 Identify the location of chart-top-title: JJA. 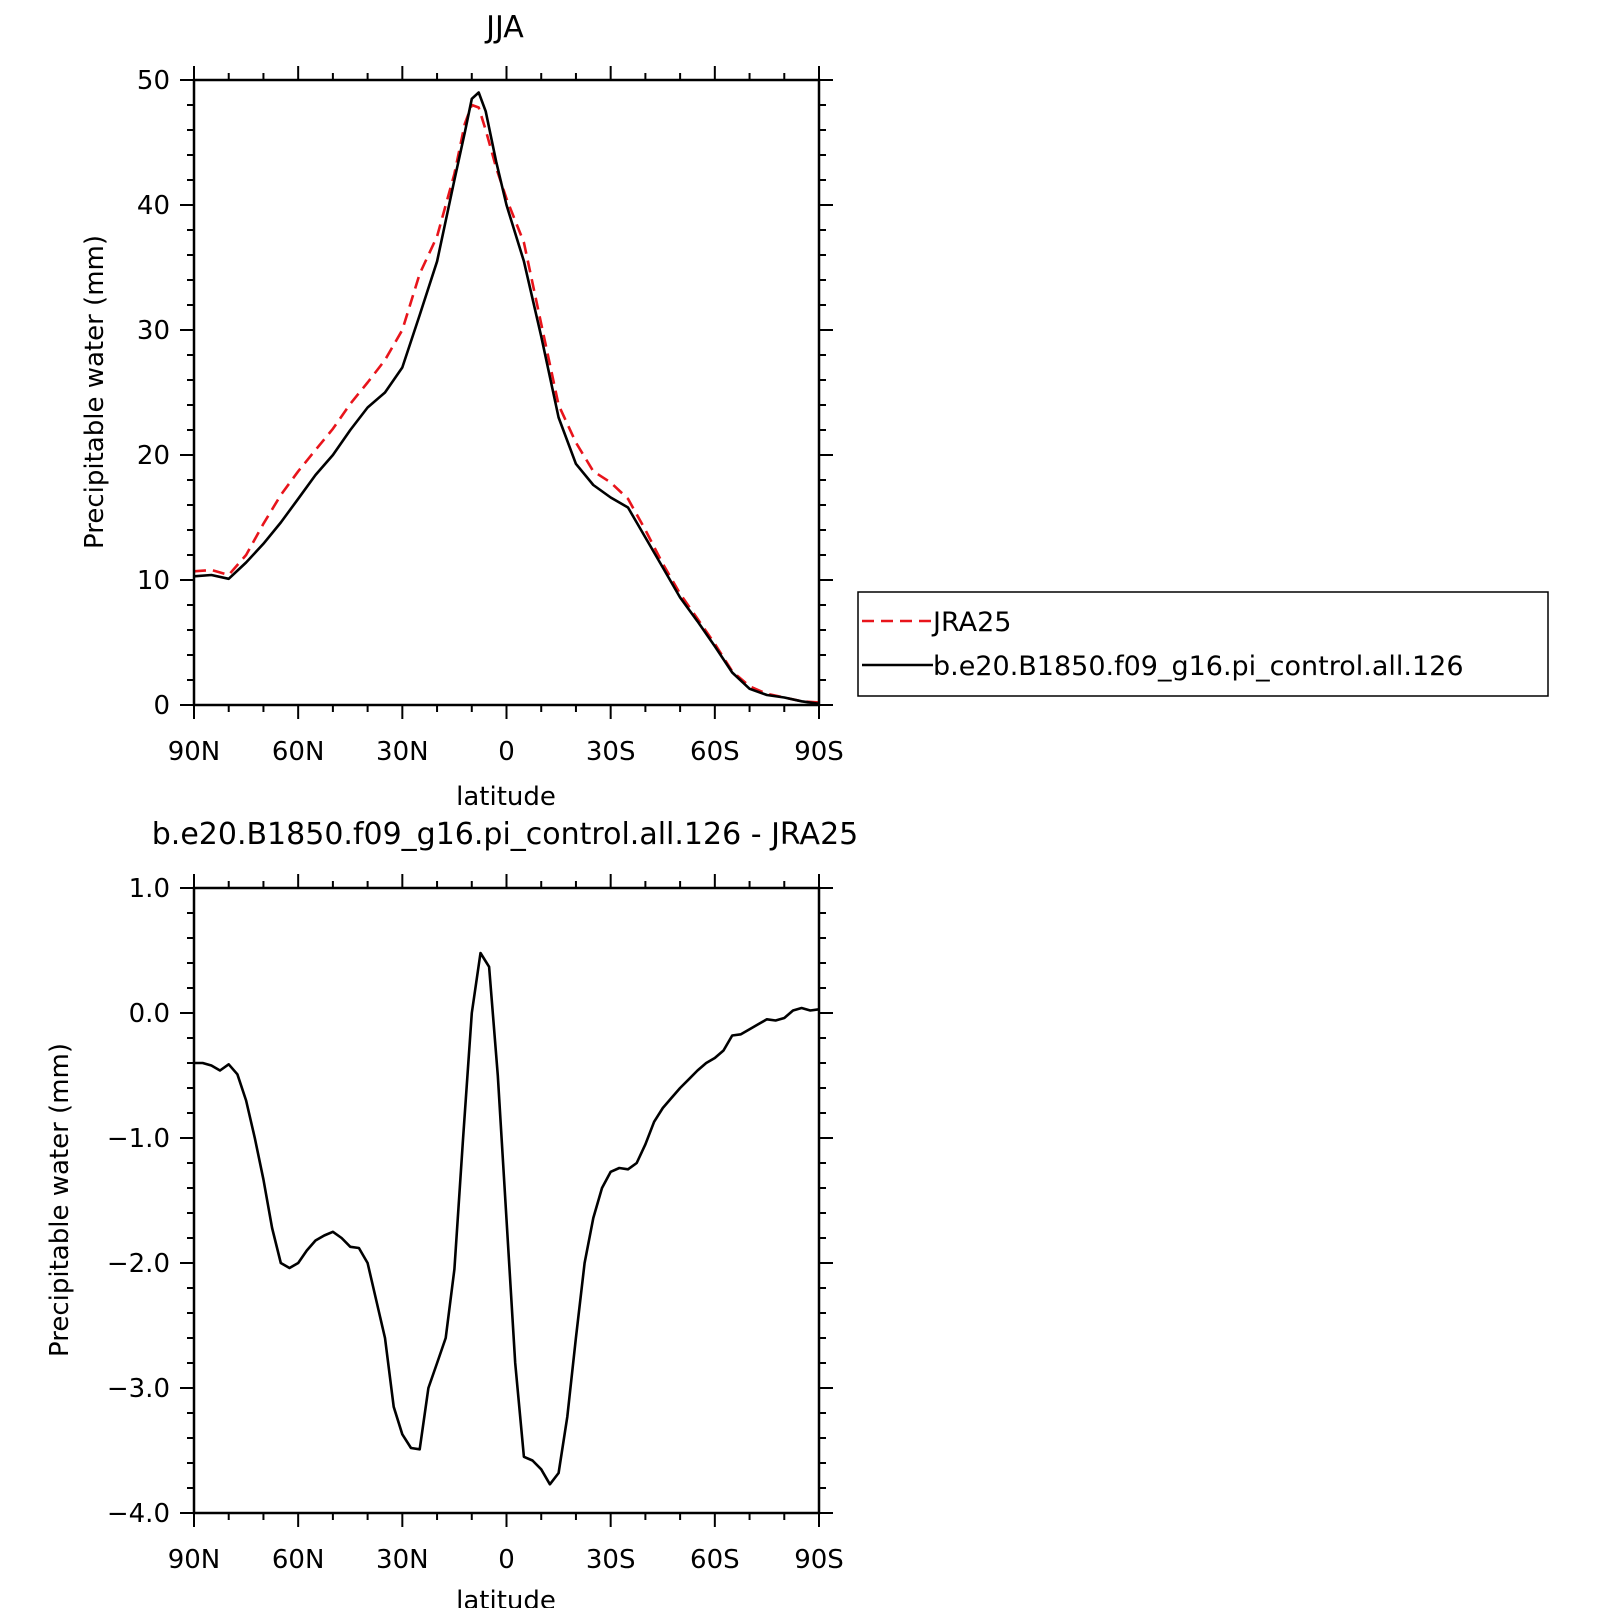
(504, 27).